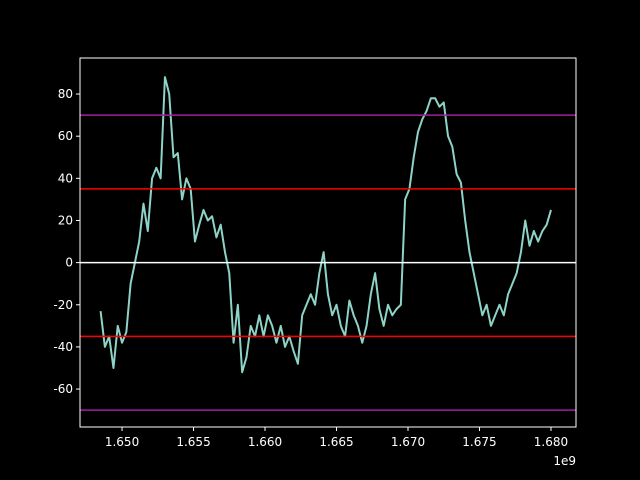  What do you see at coordinates (63, 389) in the screenshot?
I see `y-tick-label: -60` at bounding box center [63, 389].